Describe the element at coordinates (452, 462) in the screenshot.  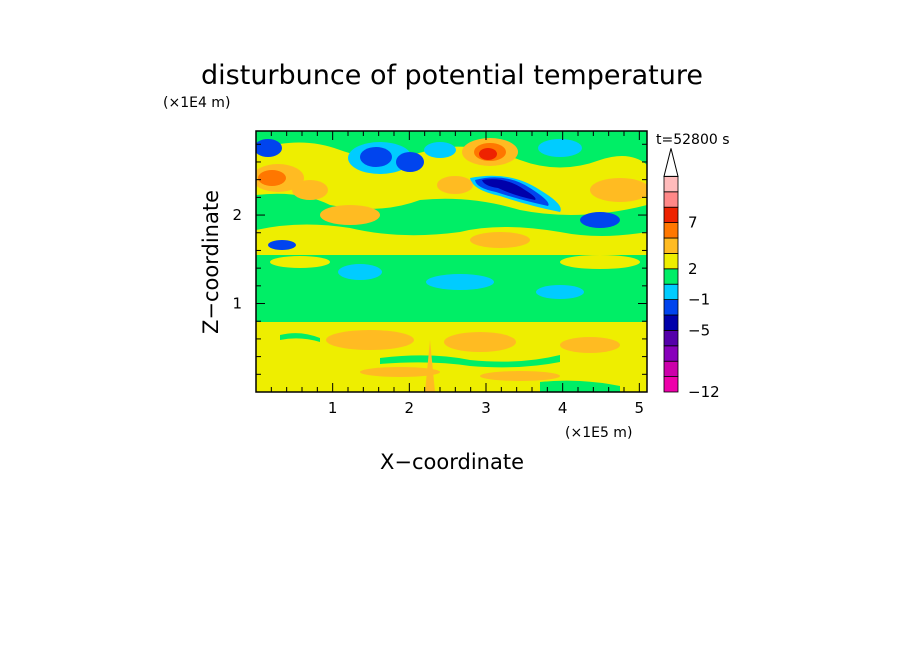
I see `x-axis-label: X−coordinate` at that location.